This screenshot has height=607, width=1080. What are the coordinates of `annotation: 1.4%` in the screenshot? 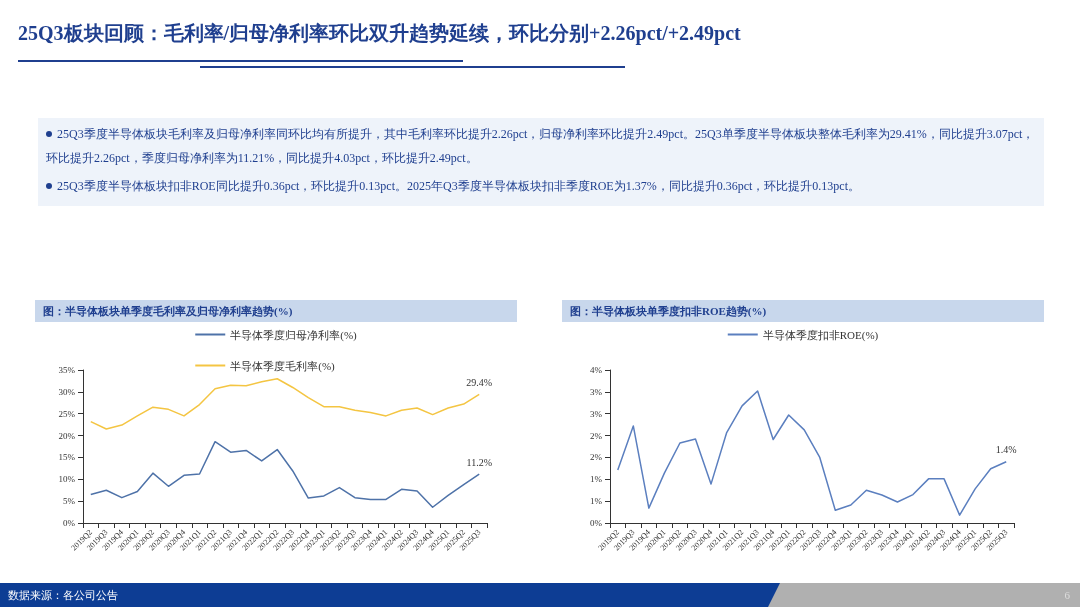 It's located at (1006, 450).